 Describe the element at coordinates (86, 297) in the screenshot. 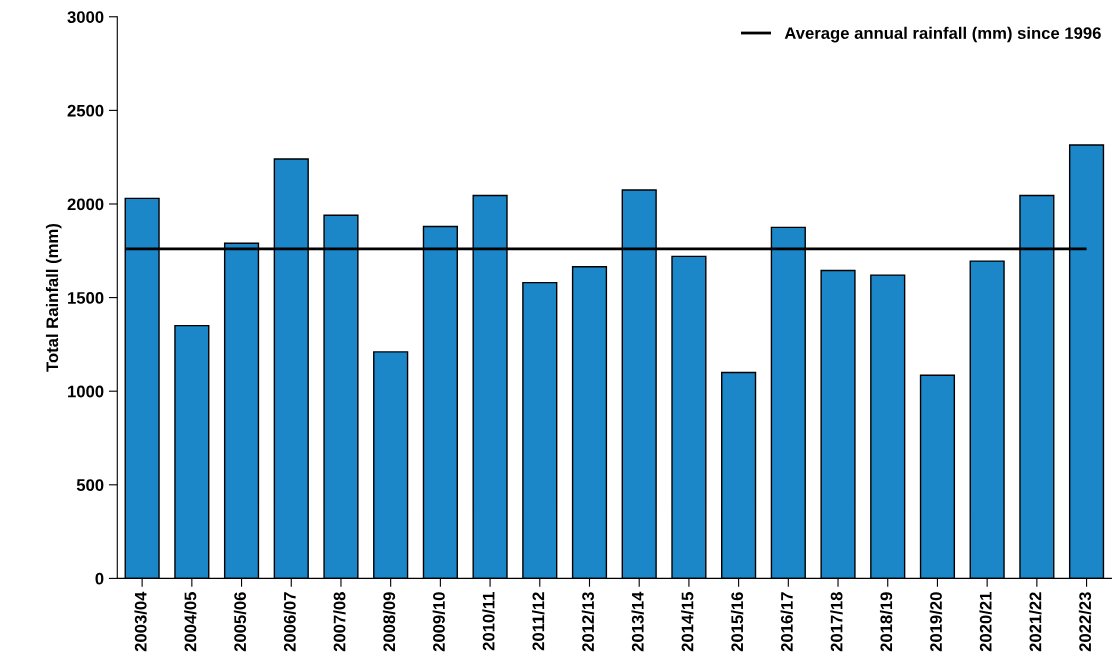

I see `y-tick-label: 1500` at that location.